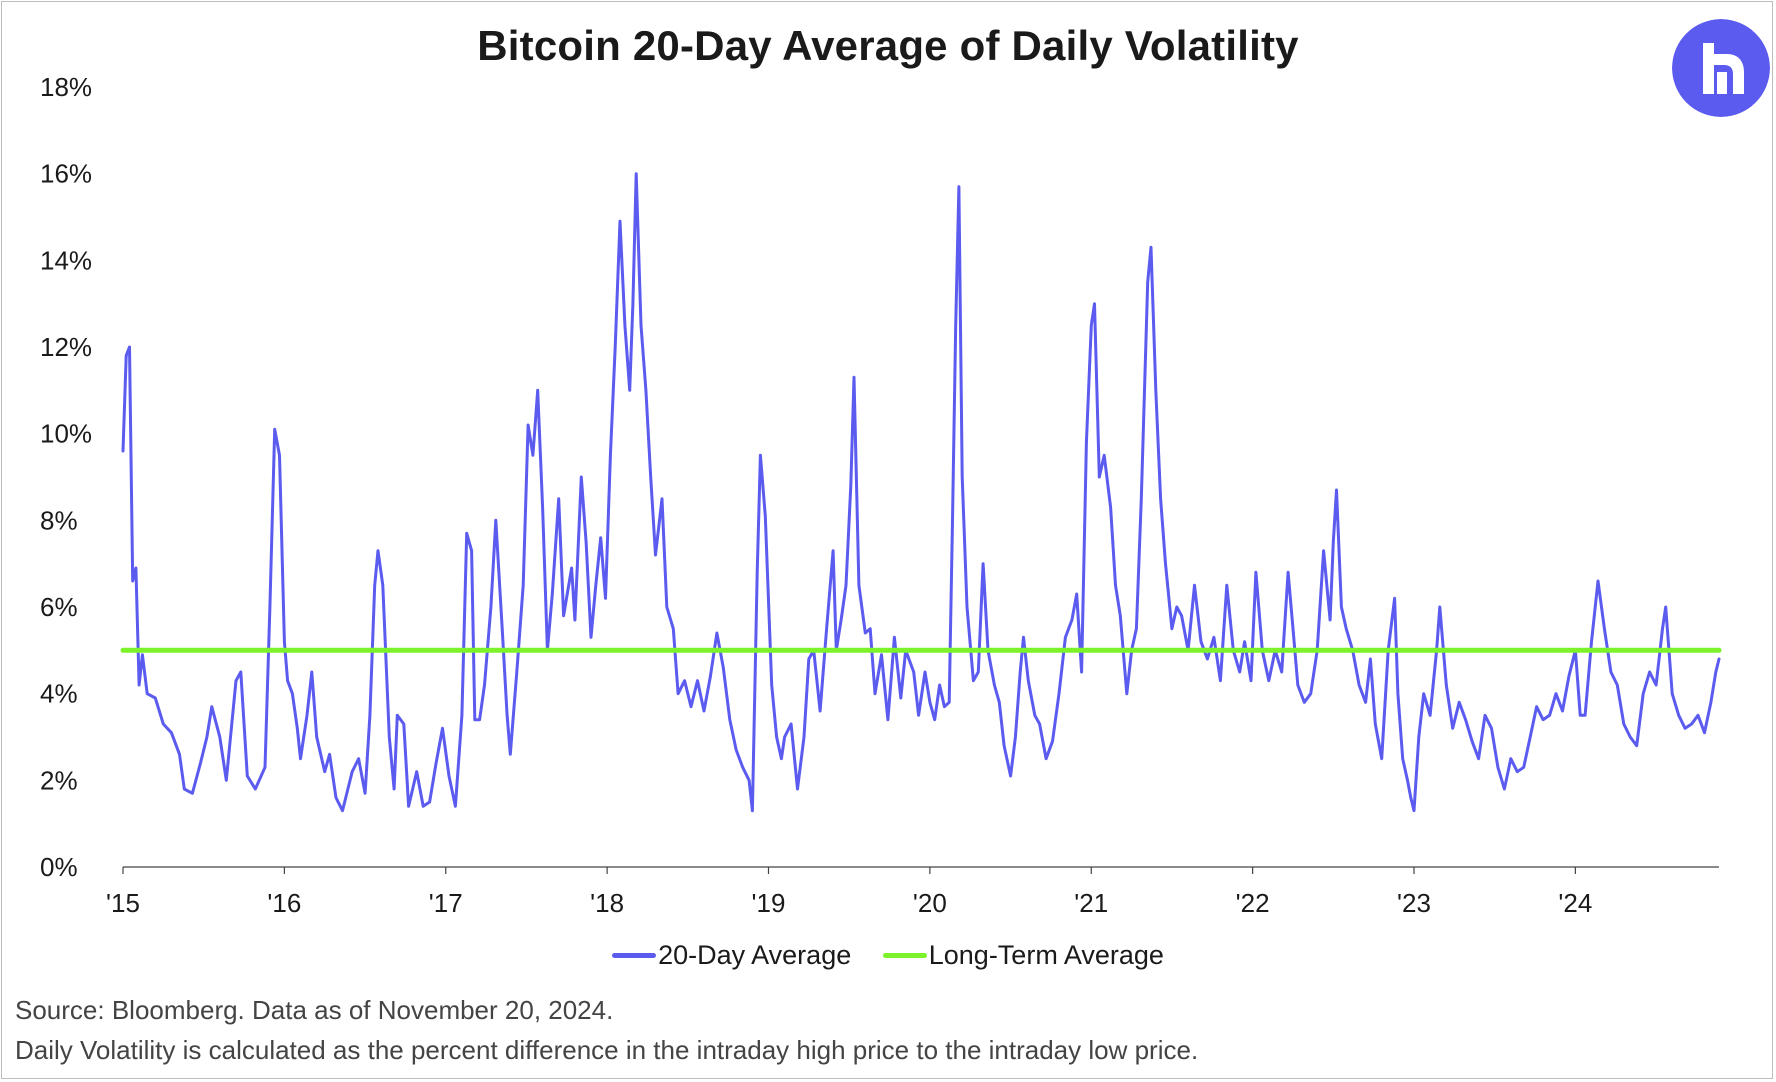 The image size is (1776, 1082). What do you see at coordinates (912, 892) in the screenshot?
I see `x-axis-ticks: '15 '16 '17 '18 '19 '20 '21 '22 '23 '24` at bounding box center [912, 892].